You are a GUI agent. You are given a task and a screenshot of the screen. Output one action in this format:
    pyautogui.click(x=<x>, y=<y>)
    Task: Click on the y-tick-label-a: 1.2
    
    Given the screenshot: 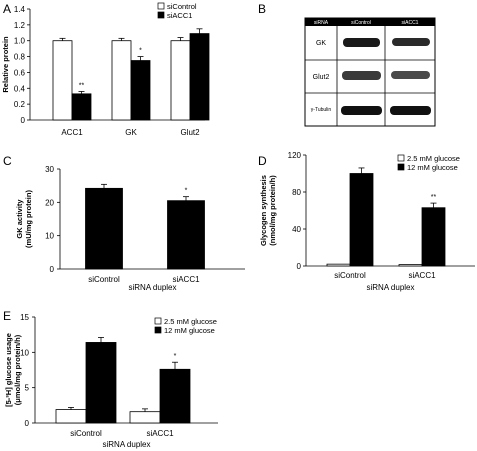 What is the action you would take?
    pyautogui.click(x=20, y=25)
    